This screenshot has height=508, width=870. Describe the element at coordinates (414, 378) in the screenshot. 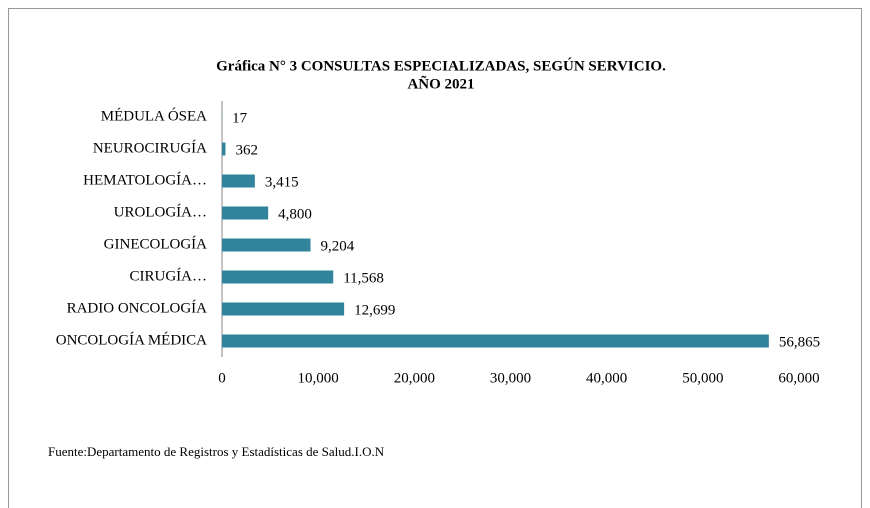

I see `x-tick-label: 20,000` at that location.